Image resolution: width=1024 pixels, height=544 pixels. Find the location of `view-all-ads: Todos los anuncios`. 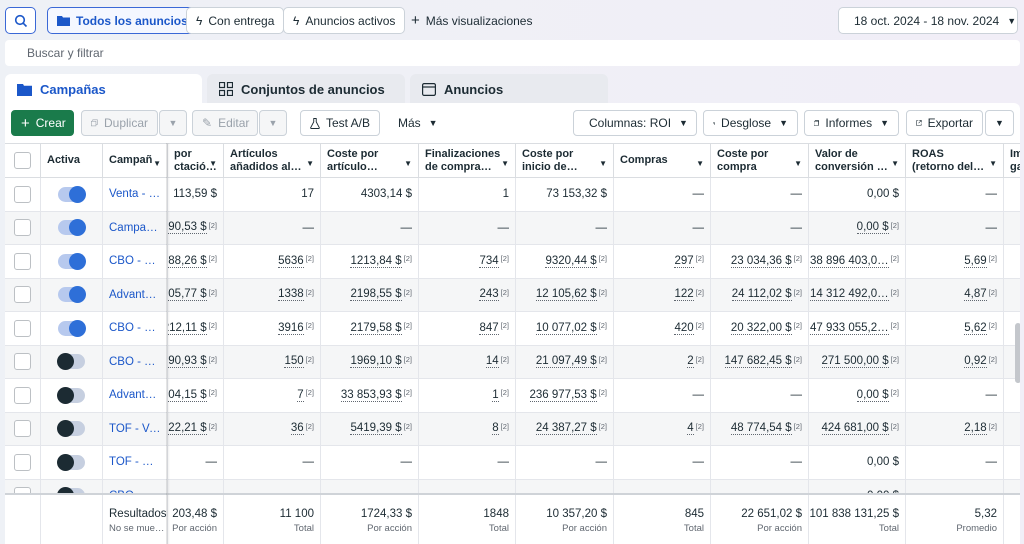

view-all-ads: Todos los anuncios is located at coordinates (122, 20).